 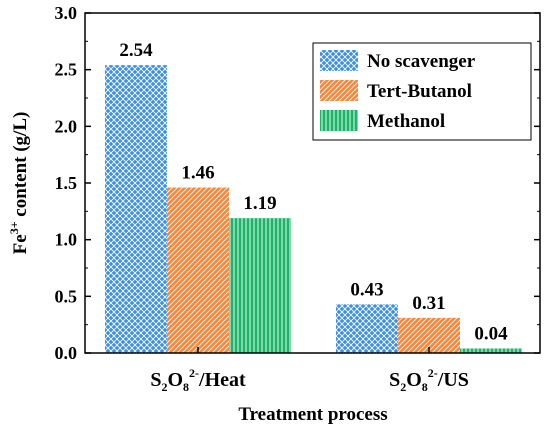 I want to click on legend-label: Tert-Butanol, so click(x=419, y=91).